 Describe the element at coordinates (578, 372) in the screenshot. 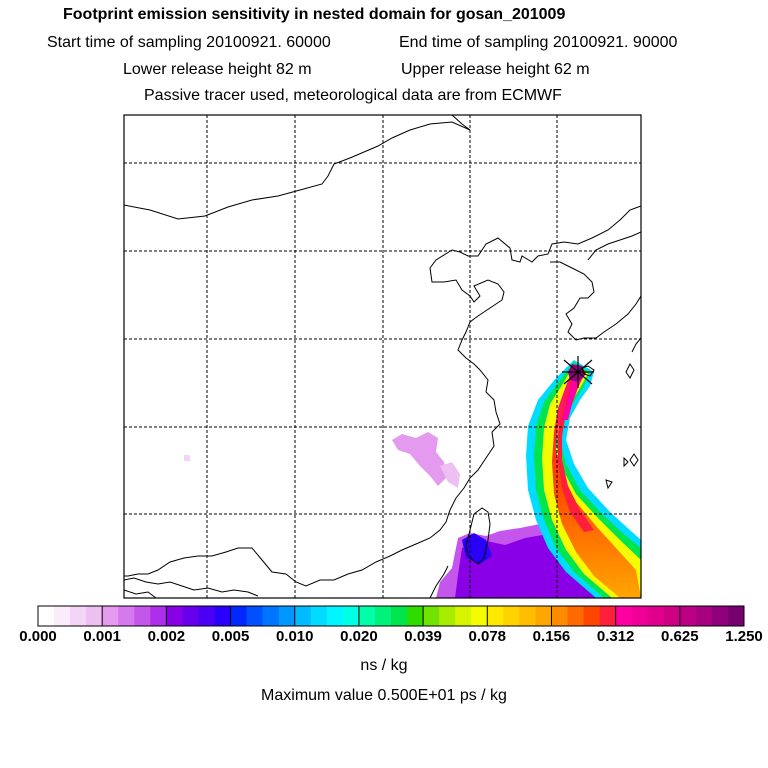

I see `star-icon` at that location.